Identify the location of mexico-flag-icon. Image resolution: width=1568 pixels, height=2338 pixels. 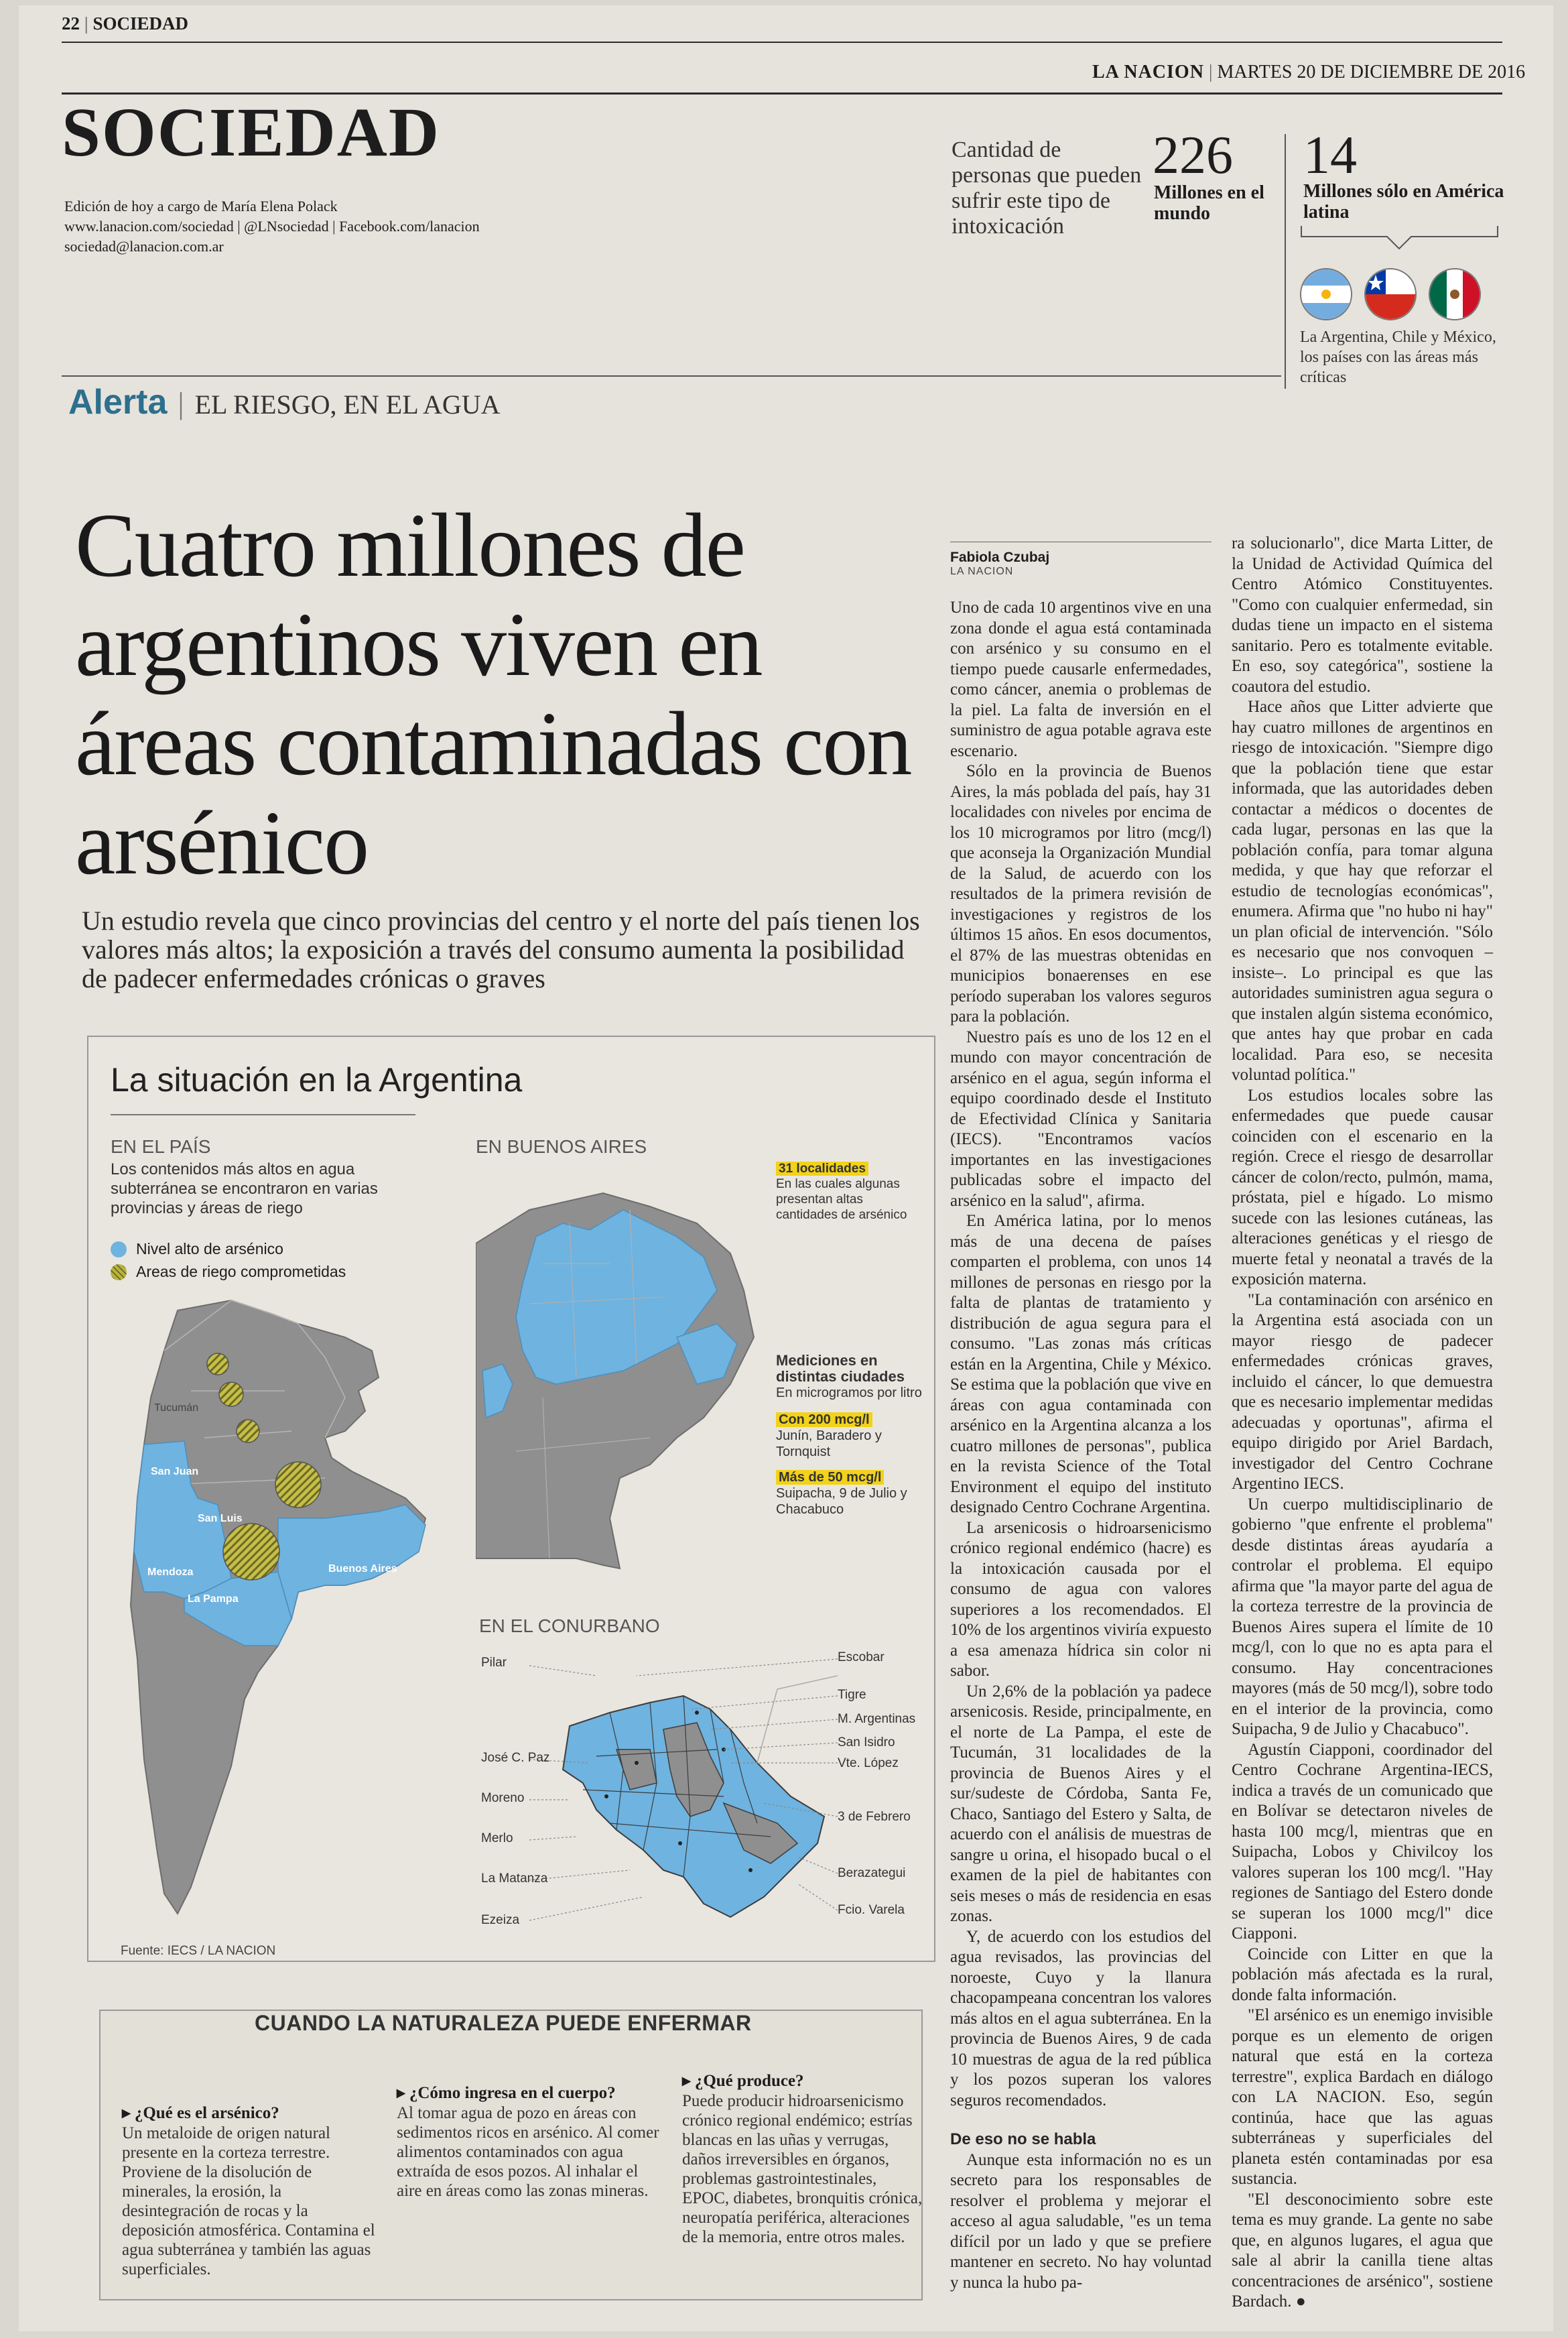
(1455, 294).